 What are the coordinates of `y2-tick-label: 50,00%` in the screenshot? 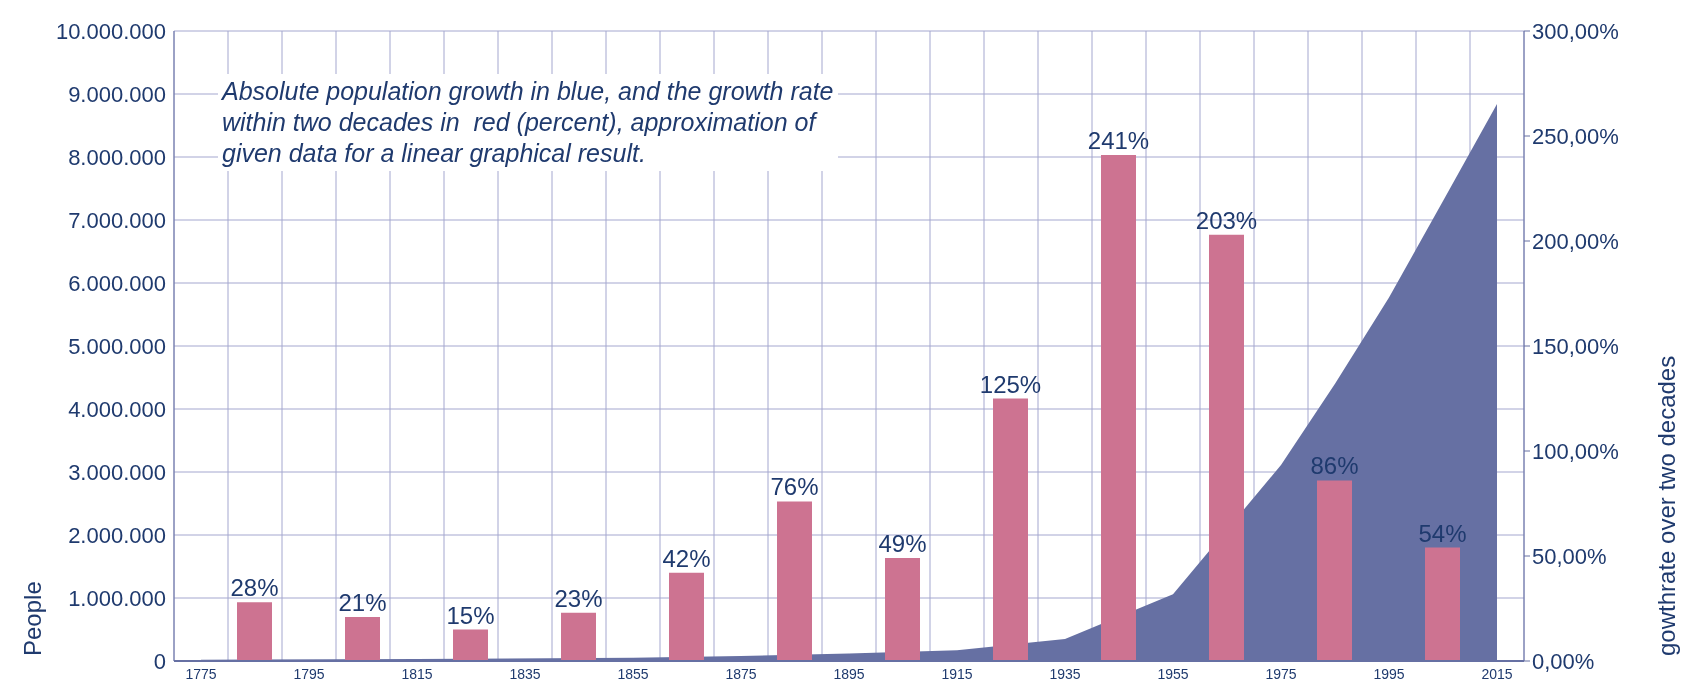 It's located at (1569, 556).